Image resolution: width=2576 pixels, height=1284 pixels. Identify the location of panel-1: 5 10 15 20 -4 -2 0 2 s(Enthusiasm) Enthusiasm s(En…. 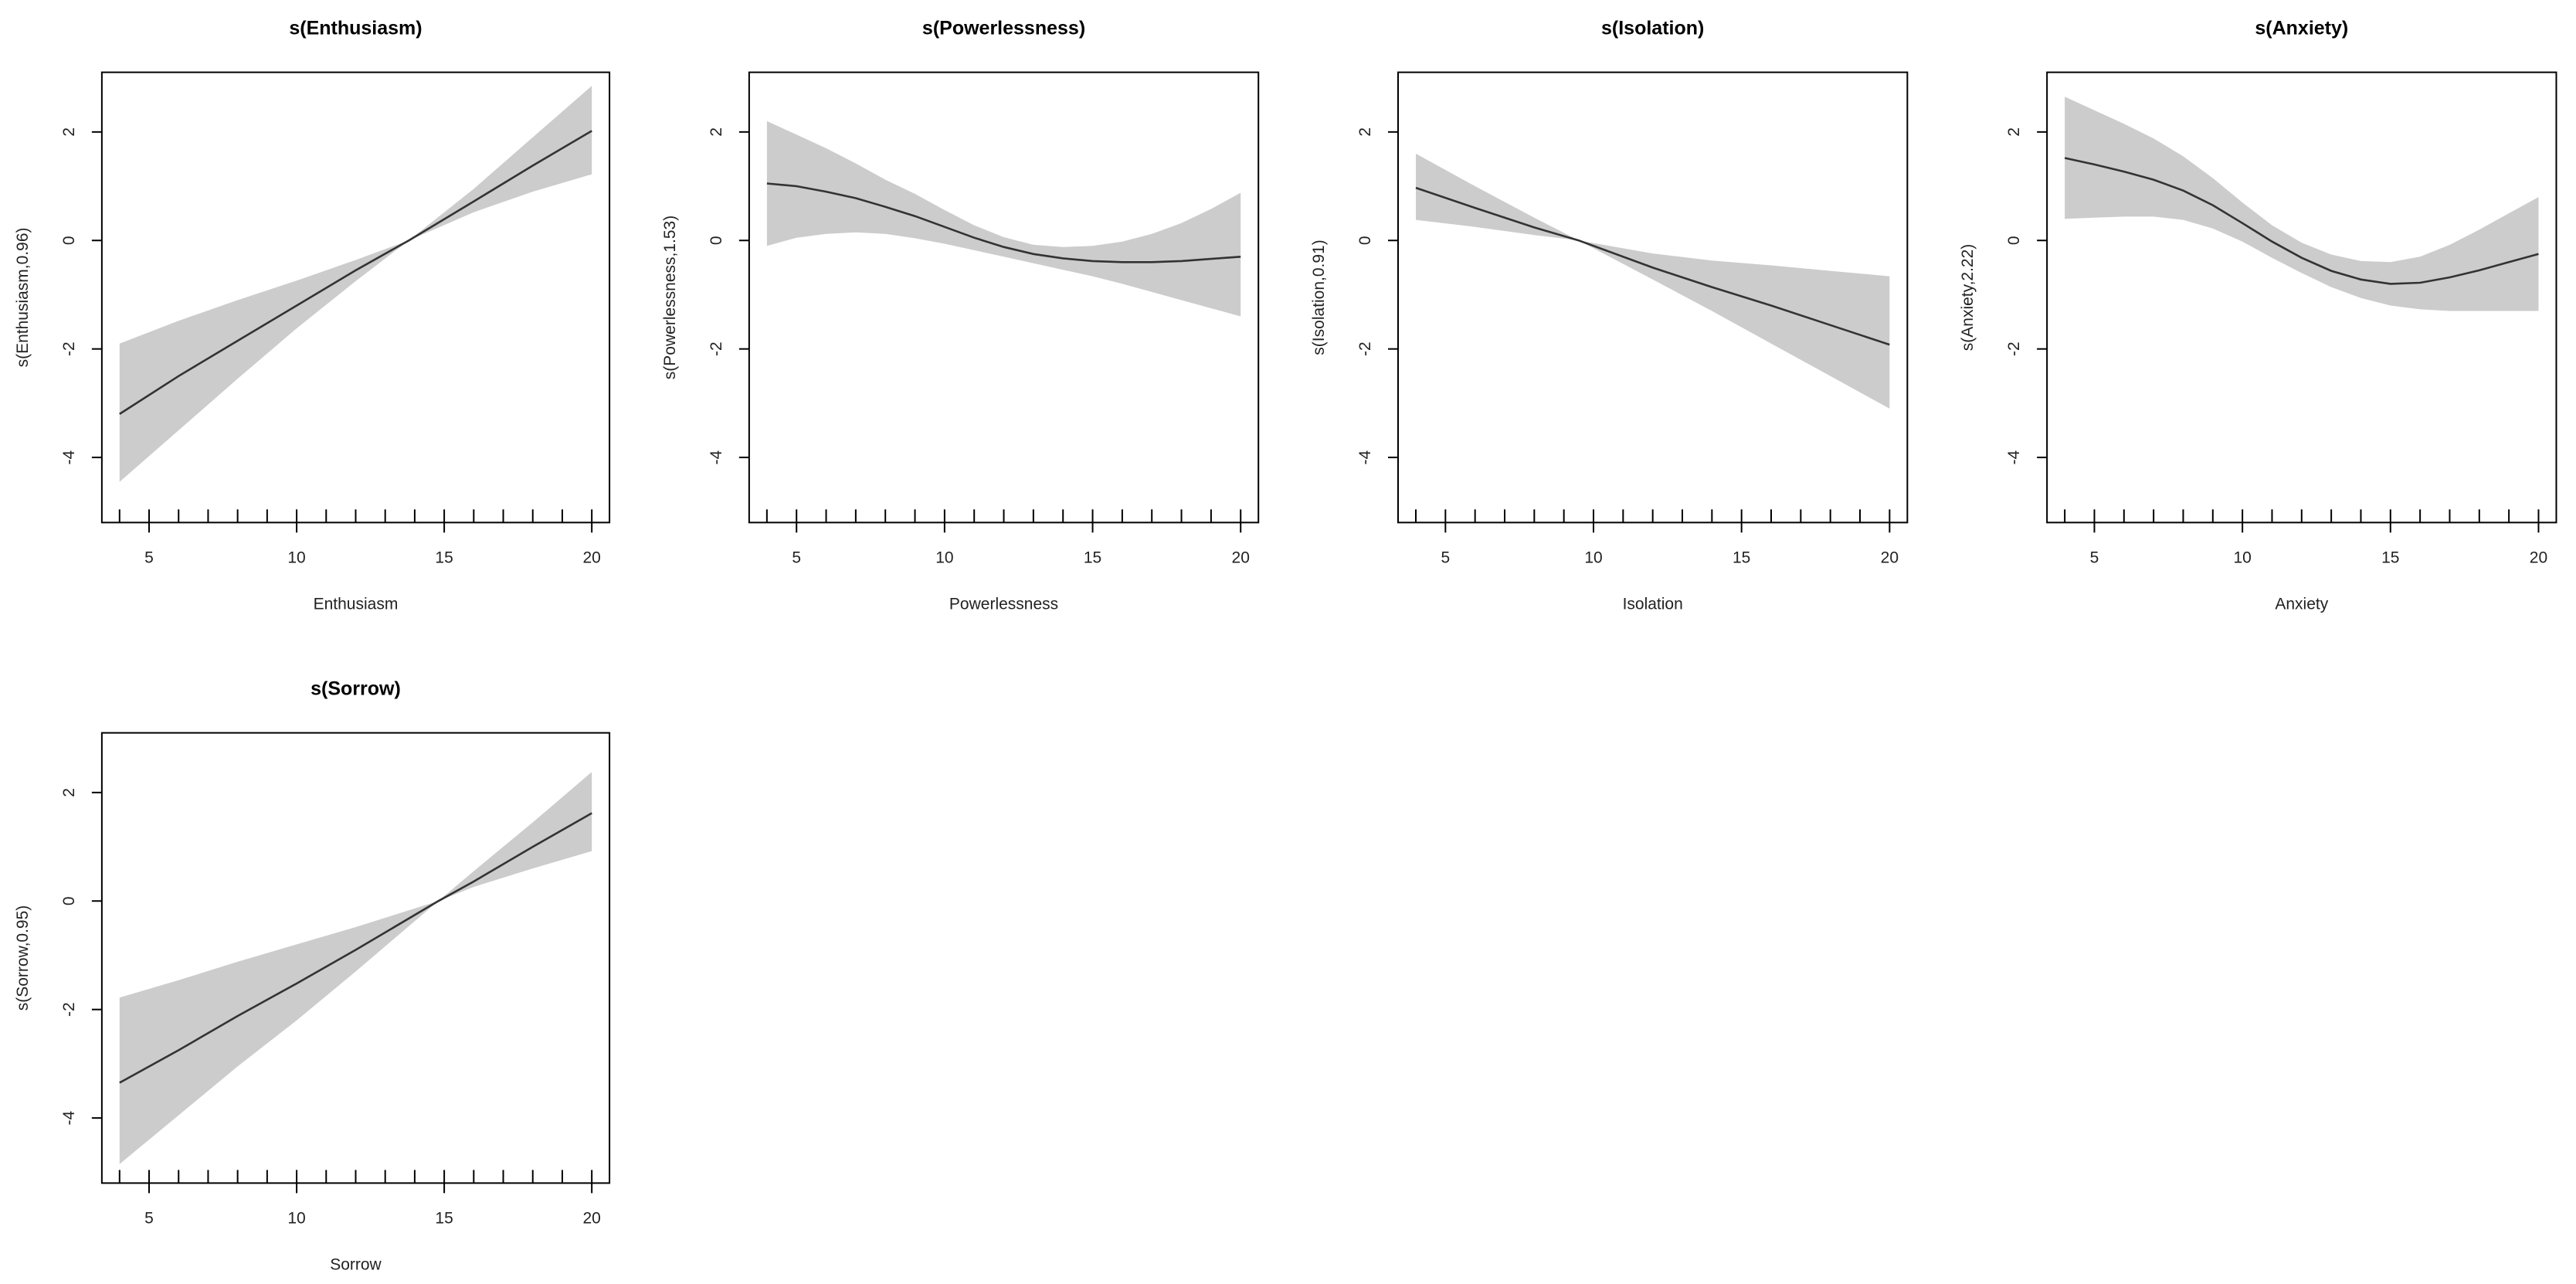
(312, 315).